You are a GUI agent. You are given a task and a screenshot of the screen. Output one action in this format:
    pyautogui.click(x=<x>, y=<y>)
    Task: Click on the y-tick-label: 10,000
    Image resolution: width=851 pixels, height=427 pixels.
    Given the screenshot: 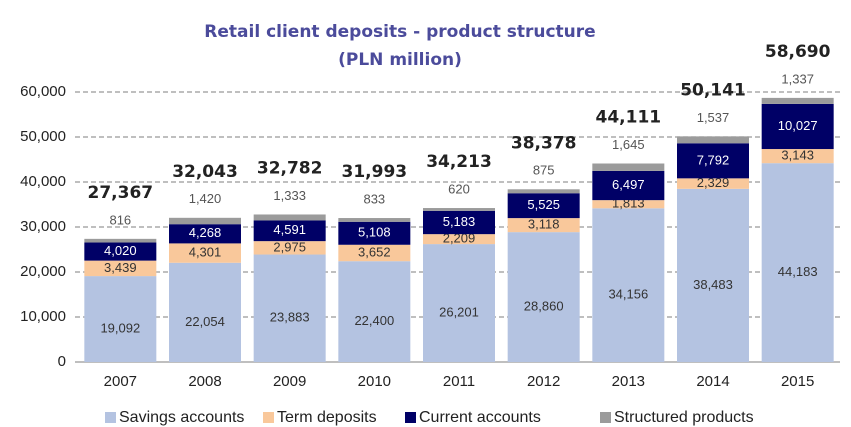 What is the action you would take?
    pyautogui.click(x=43, y=316)
    